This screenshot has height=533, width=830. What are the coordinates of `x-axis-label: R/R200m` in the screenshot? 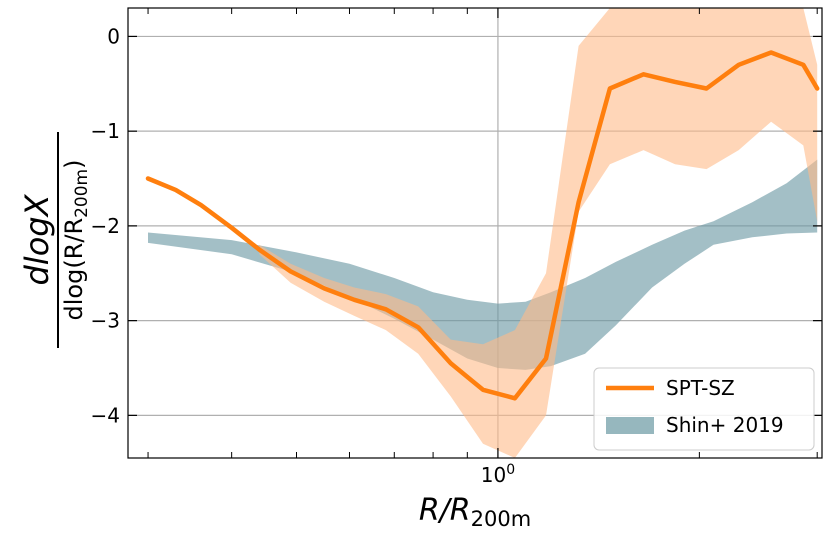 It's located at (475, 512).